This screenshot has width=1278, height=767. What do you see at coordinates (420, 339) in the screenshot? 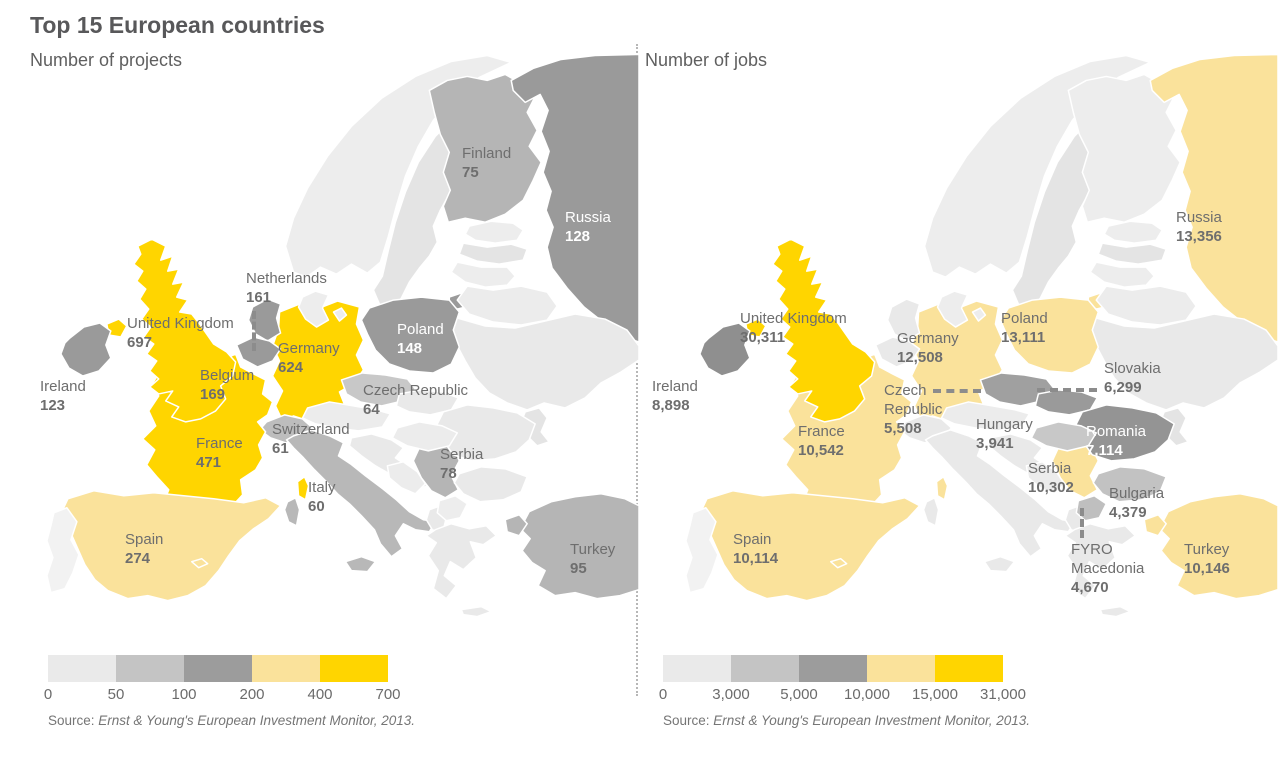
I see `country-label: Poland 148` at bounding box center [420, 339].